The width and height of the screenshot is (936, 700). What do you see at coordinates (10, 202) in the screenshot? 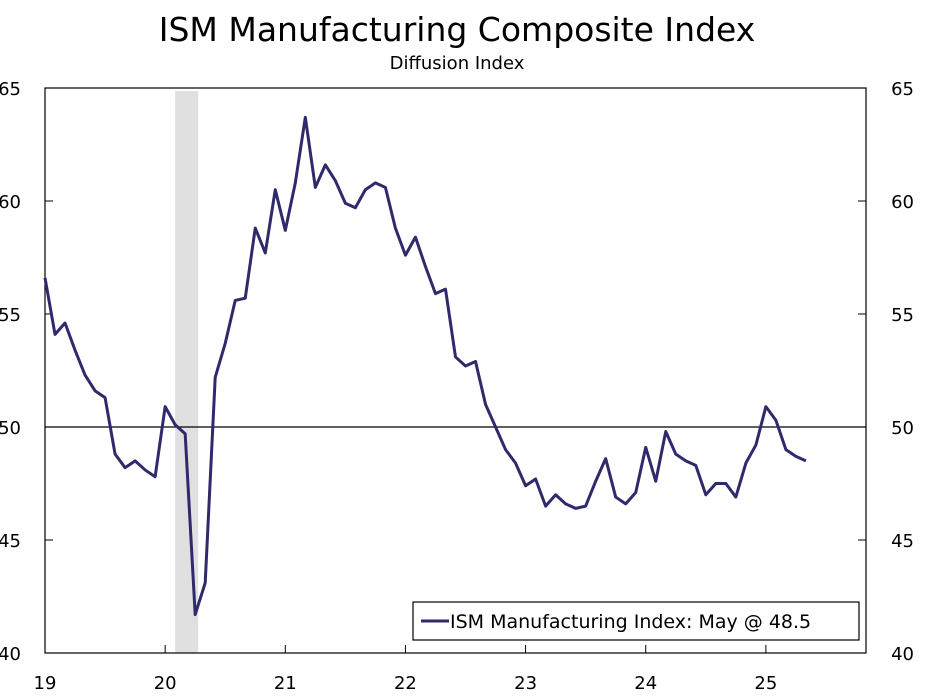
I see `y-tick-label-left: 60` at bounding box center [10, 202].